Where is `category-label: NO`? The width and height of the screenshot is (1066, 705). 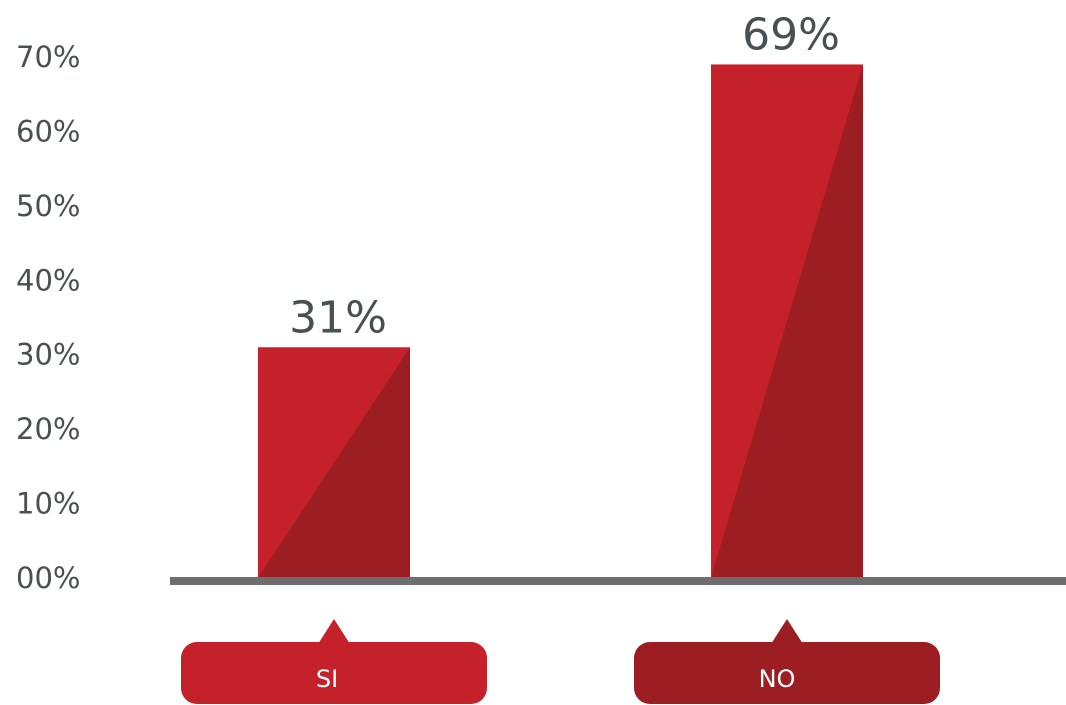 category-label: NO is located at coordinates (777, 679).